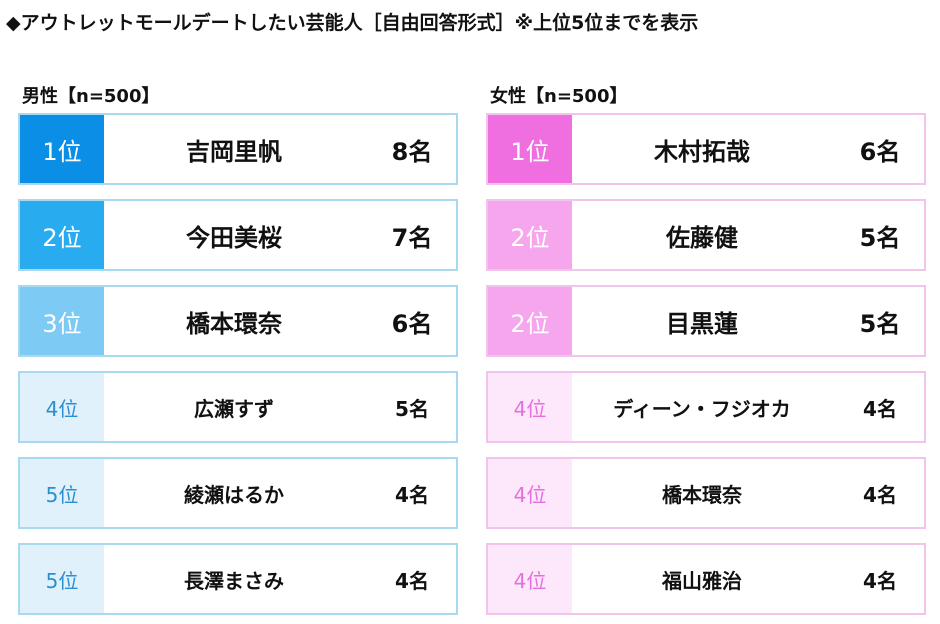 This screenshot has height=624, width=940. I want to click on name: ディーン・フジオカ, so click(702, 408).